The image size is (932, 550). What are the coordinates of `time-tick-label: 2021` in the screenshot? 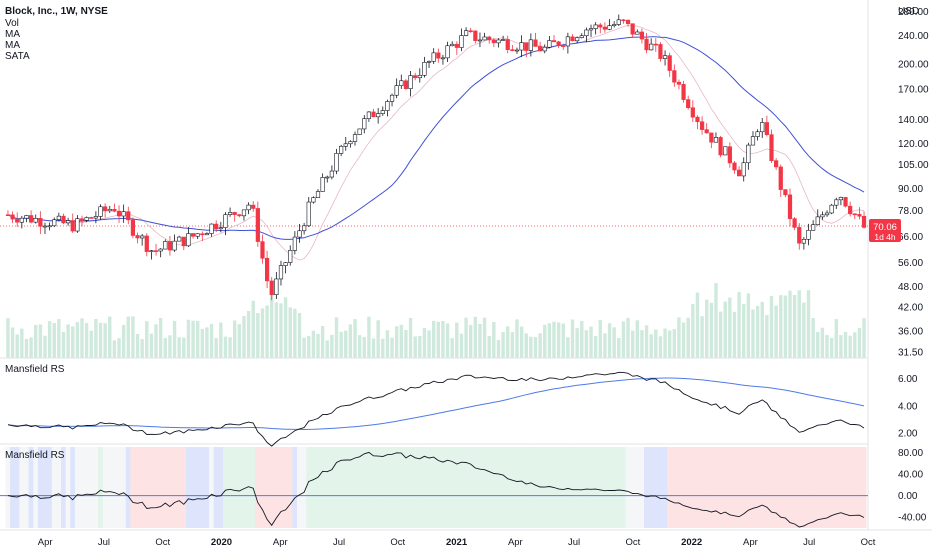 It's located at (457, 542).